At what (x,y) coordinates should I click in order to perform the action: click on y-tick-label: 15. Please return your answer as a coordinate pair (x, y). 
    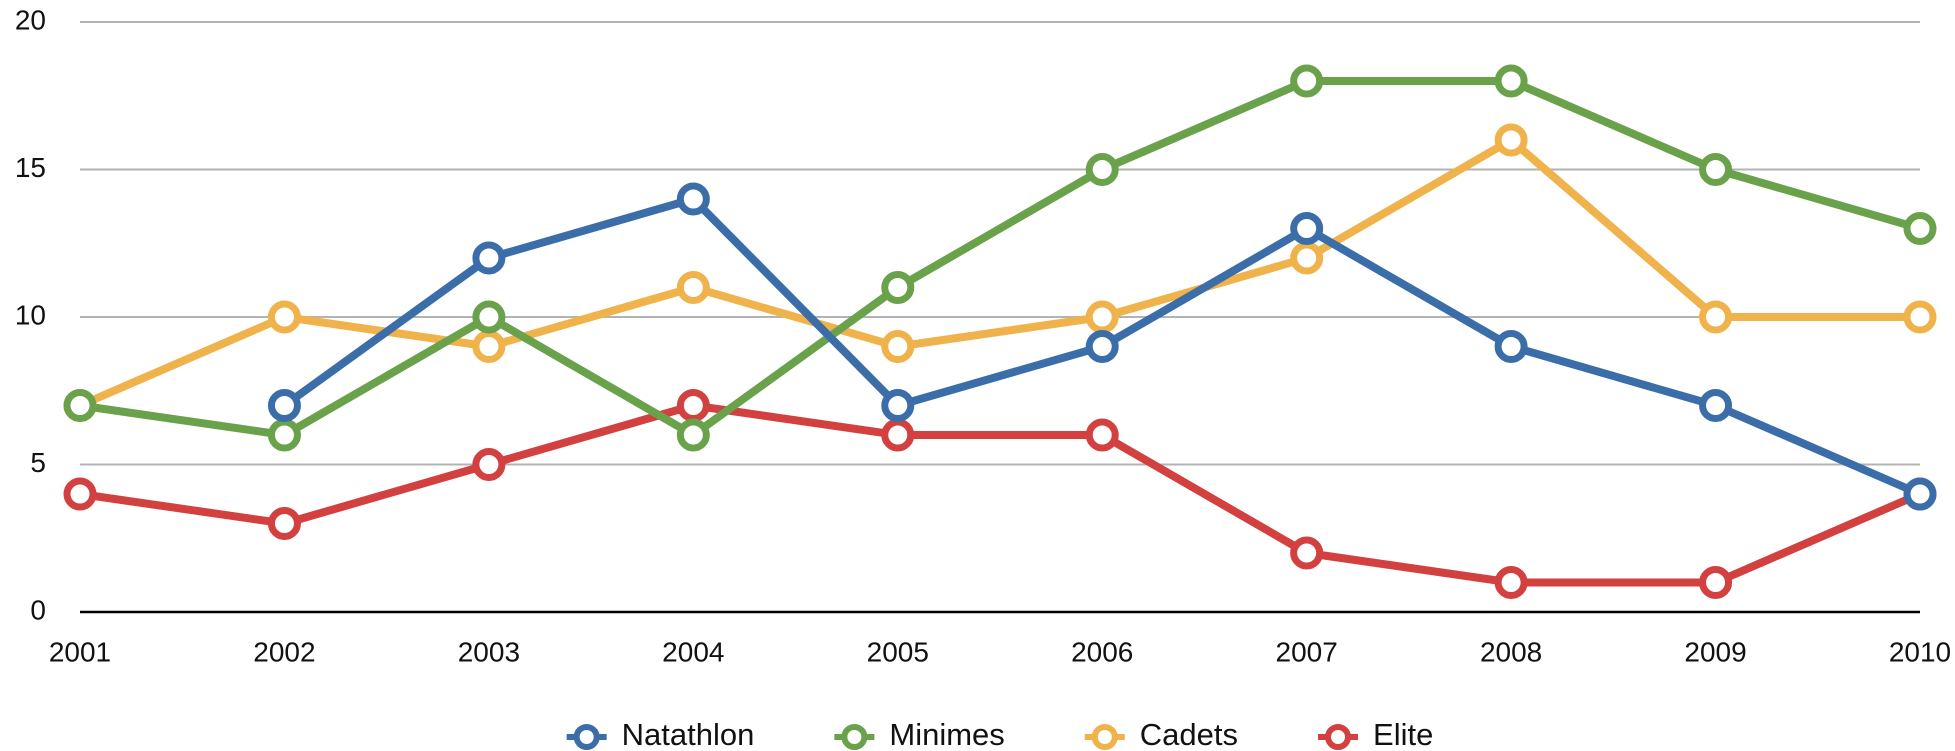
    Looking at the image, I should click on (30, 167).